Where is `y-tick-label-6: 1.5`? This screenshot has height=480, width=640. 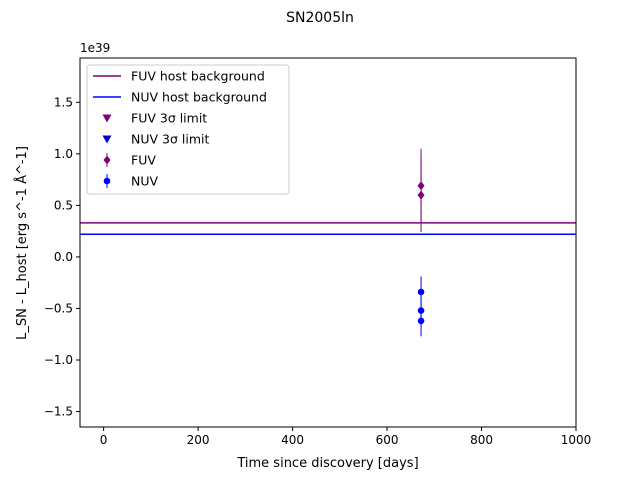
y-tick-label-6: 1.5 is located at coordinates (63, 102).